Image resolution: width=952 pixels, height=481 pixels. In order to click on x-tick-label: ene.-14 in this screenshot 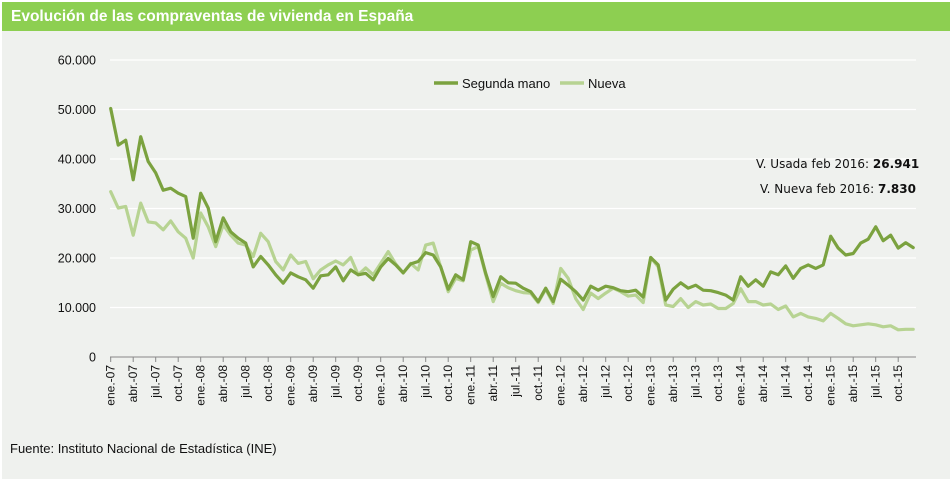, I will do `click(741, 385)`.